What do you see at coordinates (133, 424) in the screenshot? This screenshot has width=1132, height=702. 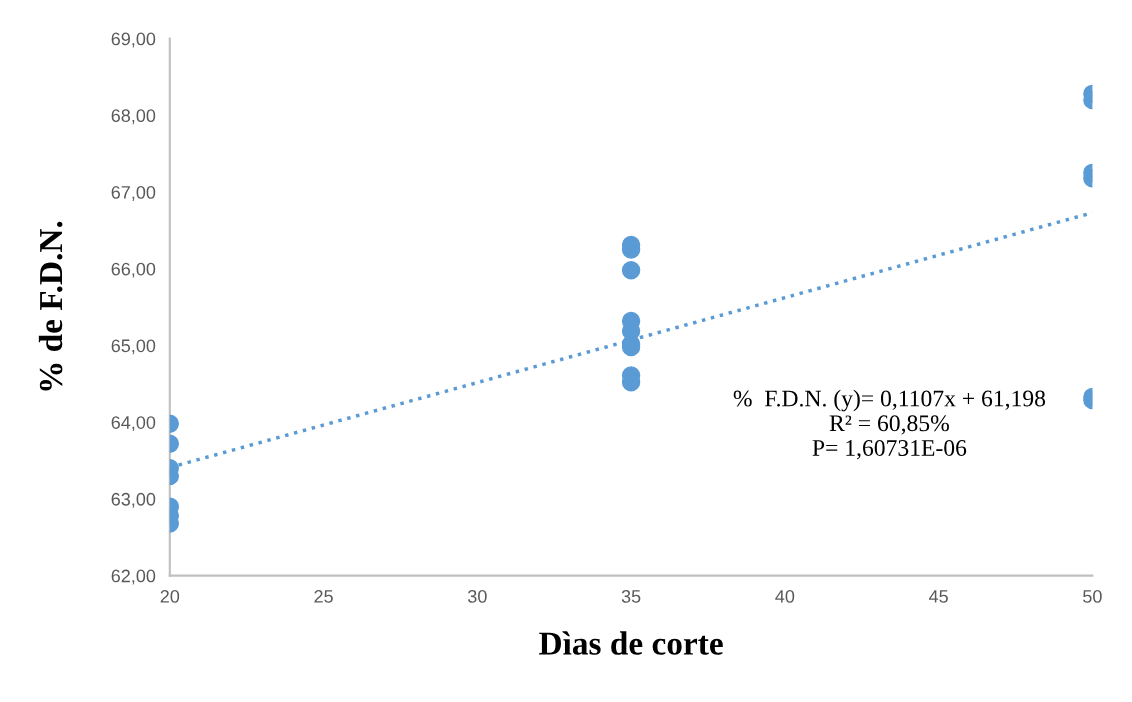 I see `y-tick-label: 64,00` at bounding box center [133, 424].